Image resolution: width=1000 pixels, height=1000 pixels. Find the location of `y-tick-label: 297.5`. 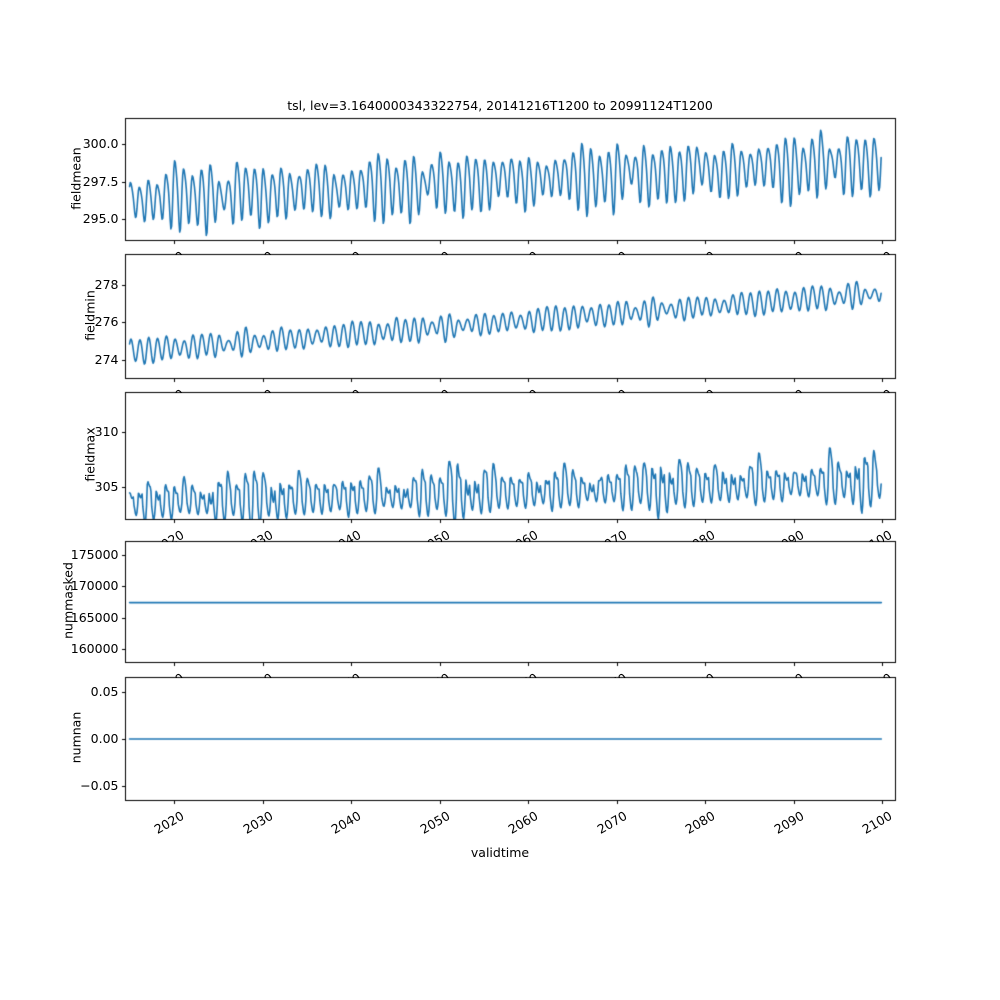

y-tick-label: 297.5 is located at coordinates (100, 181).